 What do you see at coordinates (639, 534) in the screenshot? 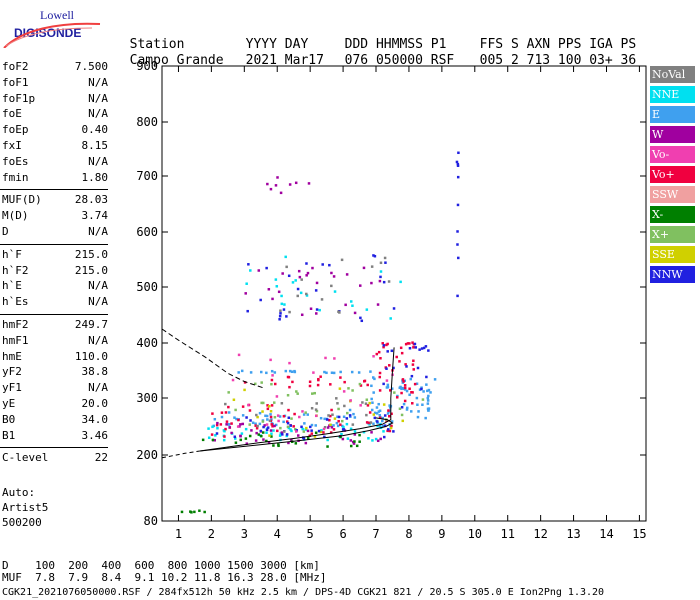
I see `x-tick-label: 15` at bounding box center [639, 534].